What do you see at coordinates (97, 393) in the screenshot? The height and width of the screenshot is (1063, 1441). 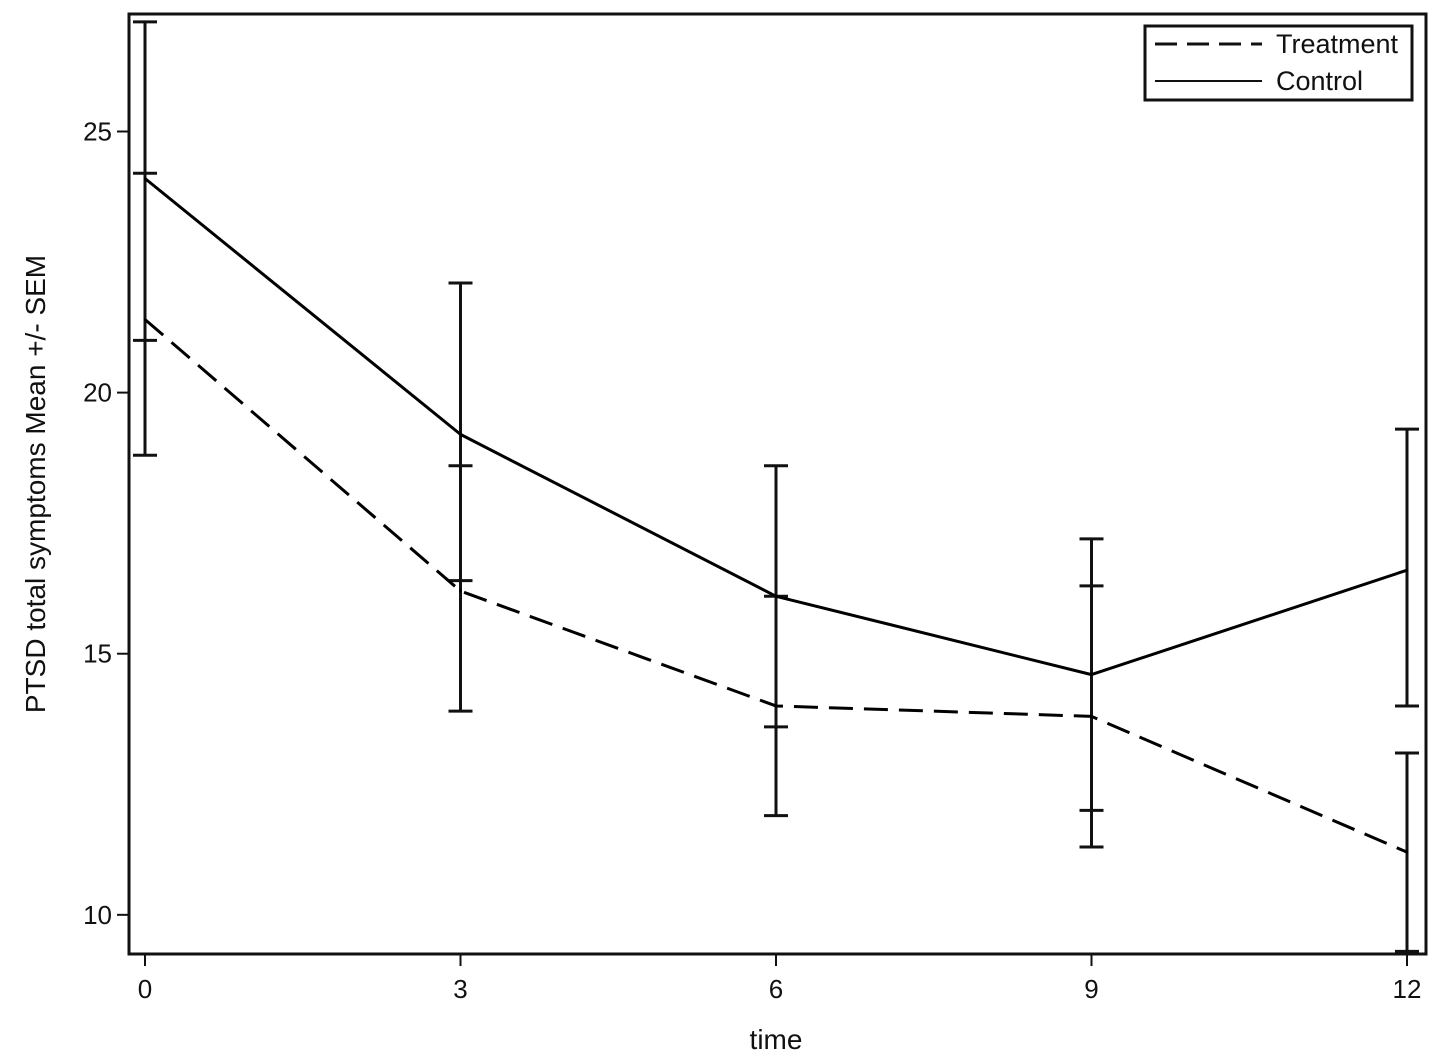 I see `y-tick-label: 20` at bounding box center [97, 393].